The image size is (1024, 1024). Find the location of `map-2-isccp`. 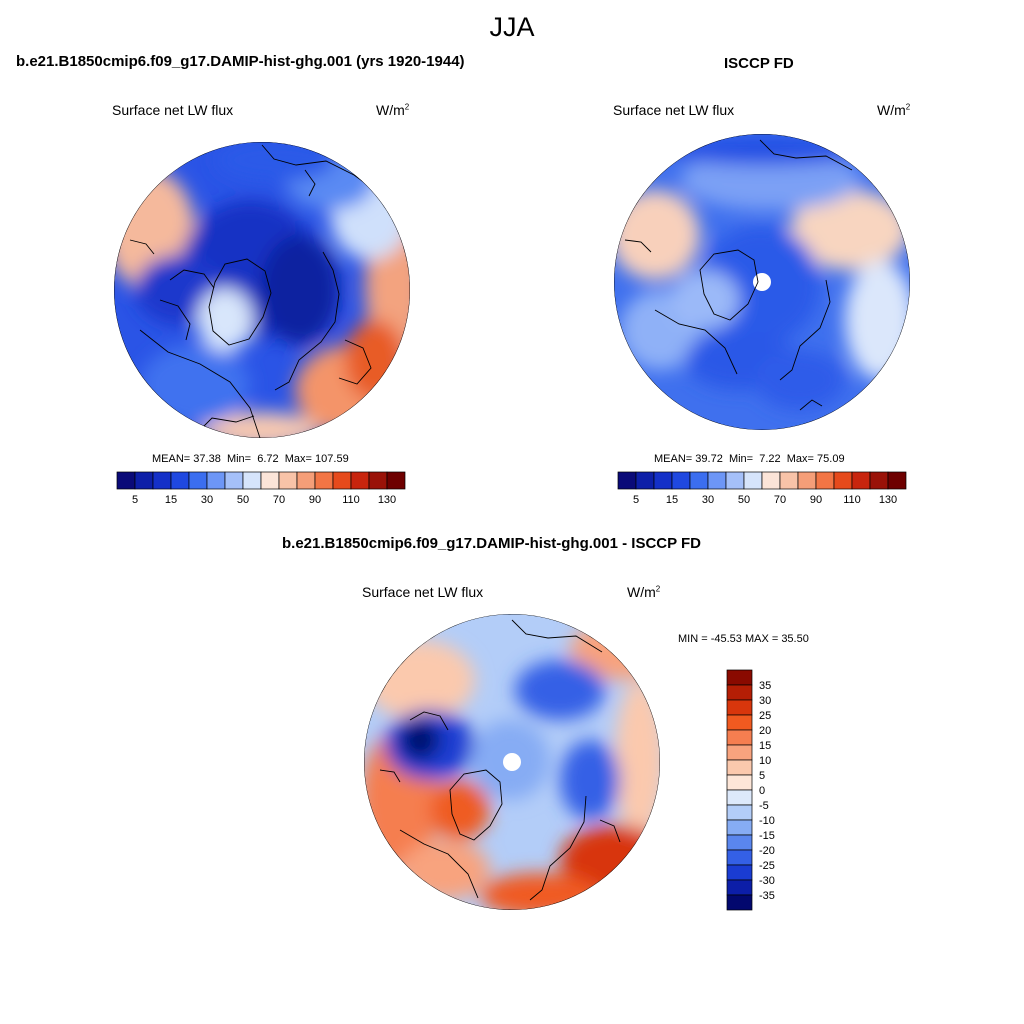

map-2-isccp is located at coordinates (762, 282).